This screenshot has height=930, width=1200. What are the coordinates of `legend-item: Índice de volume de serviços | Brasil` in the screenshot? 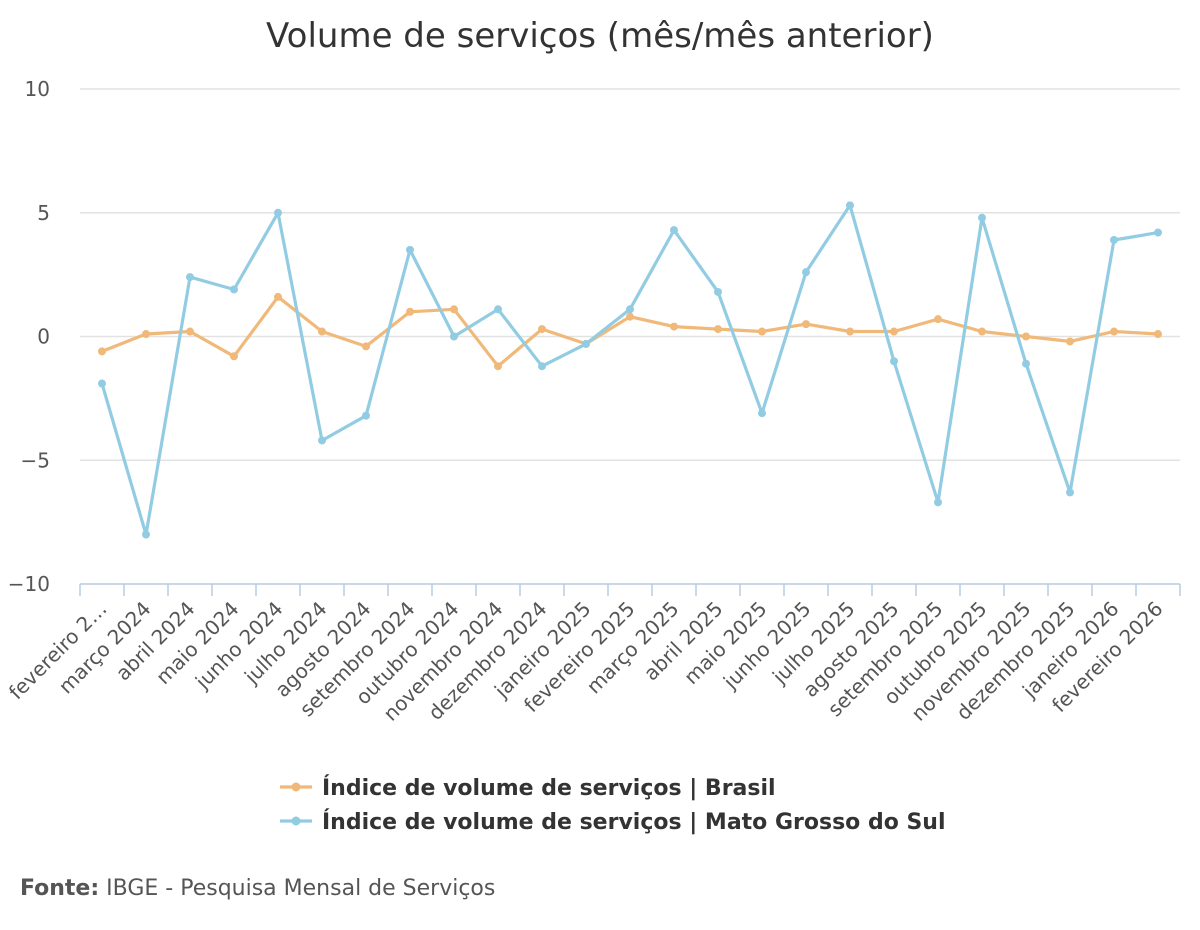 It's located at (528, 788).